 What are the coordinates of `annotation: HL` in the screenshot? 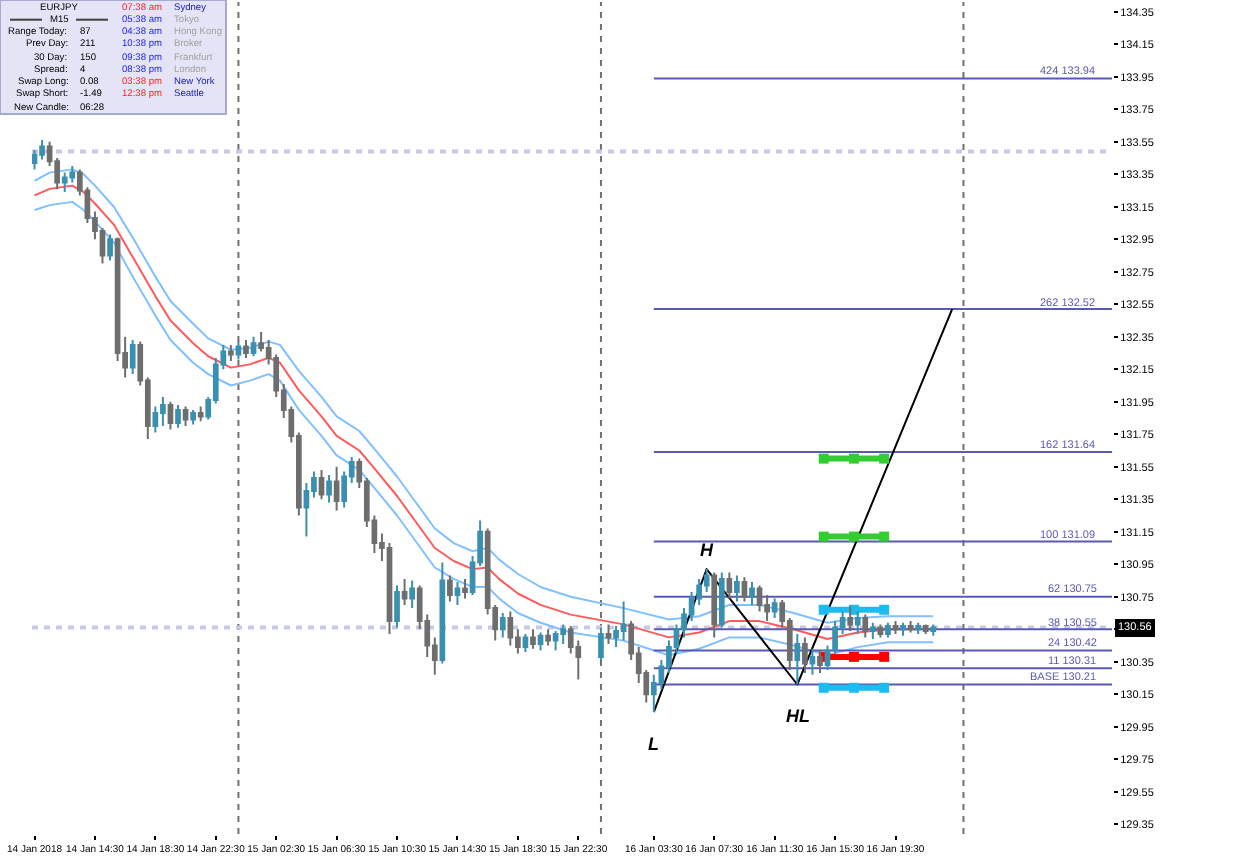 It's located at (798, 716).